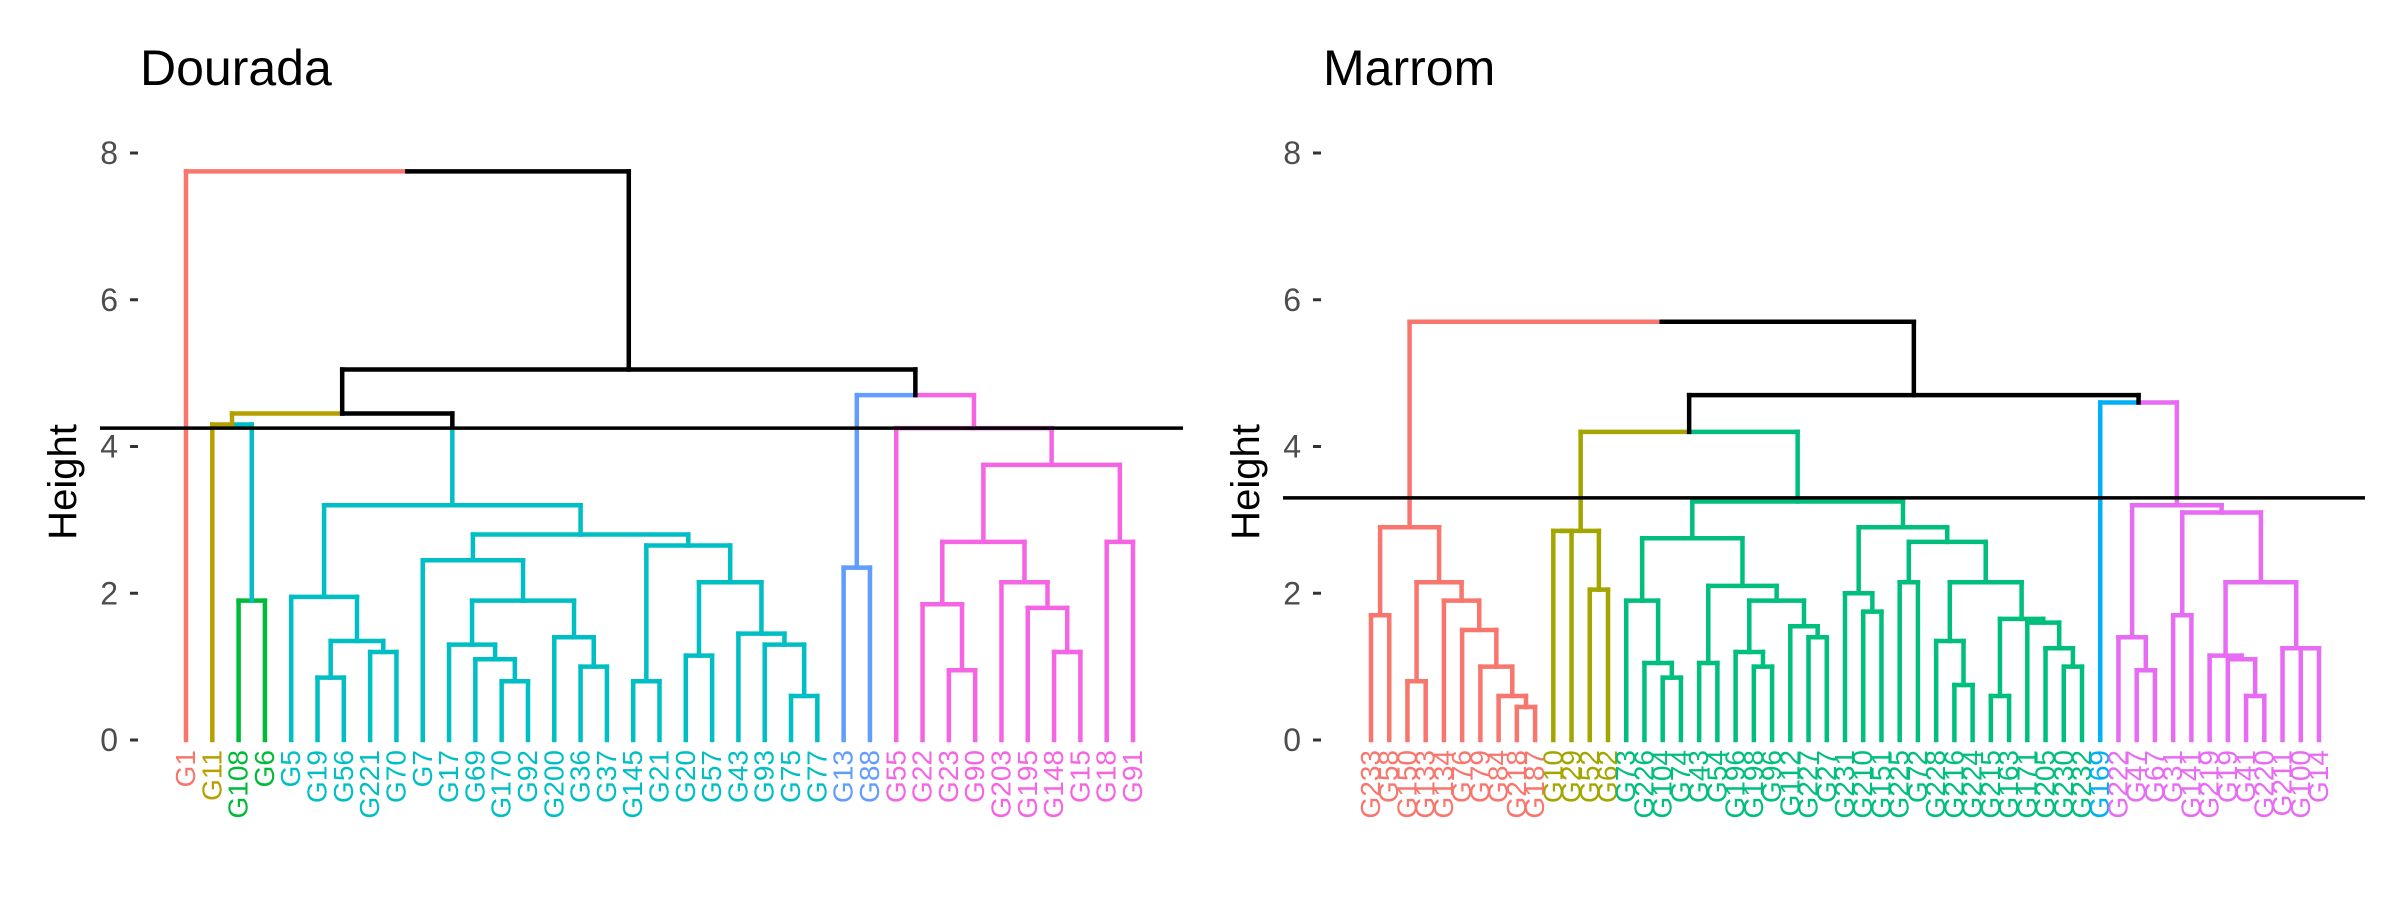  Describe the element at coordinates (843, 776) in the screenshot. I see `leaf-label: G13` at that location.